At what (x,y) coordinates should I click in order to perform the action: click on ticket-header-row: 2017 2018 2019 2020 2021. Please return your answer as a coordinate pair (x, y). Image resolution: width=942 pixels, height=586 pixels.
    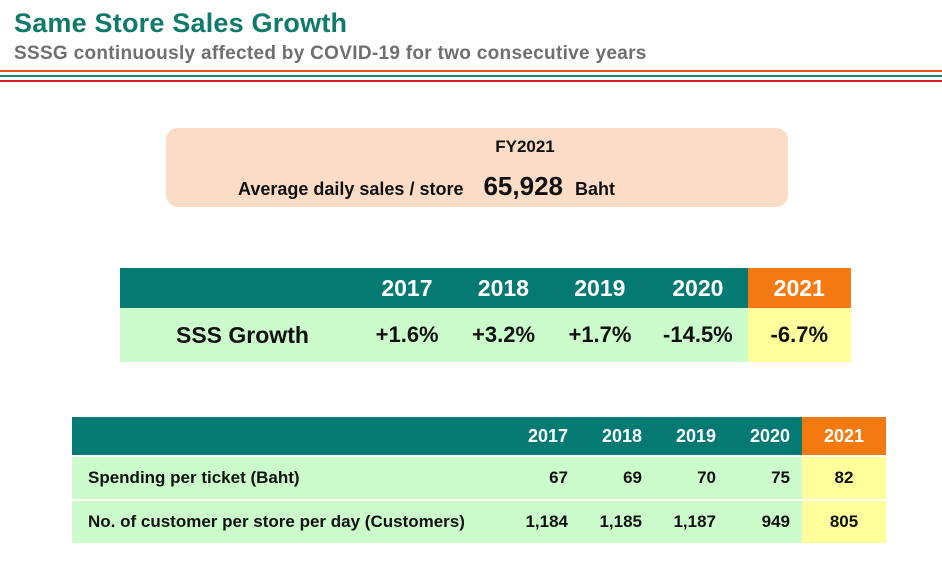
    Looking at the image, I should click on (479, 436).